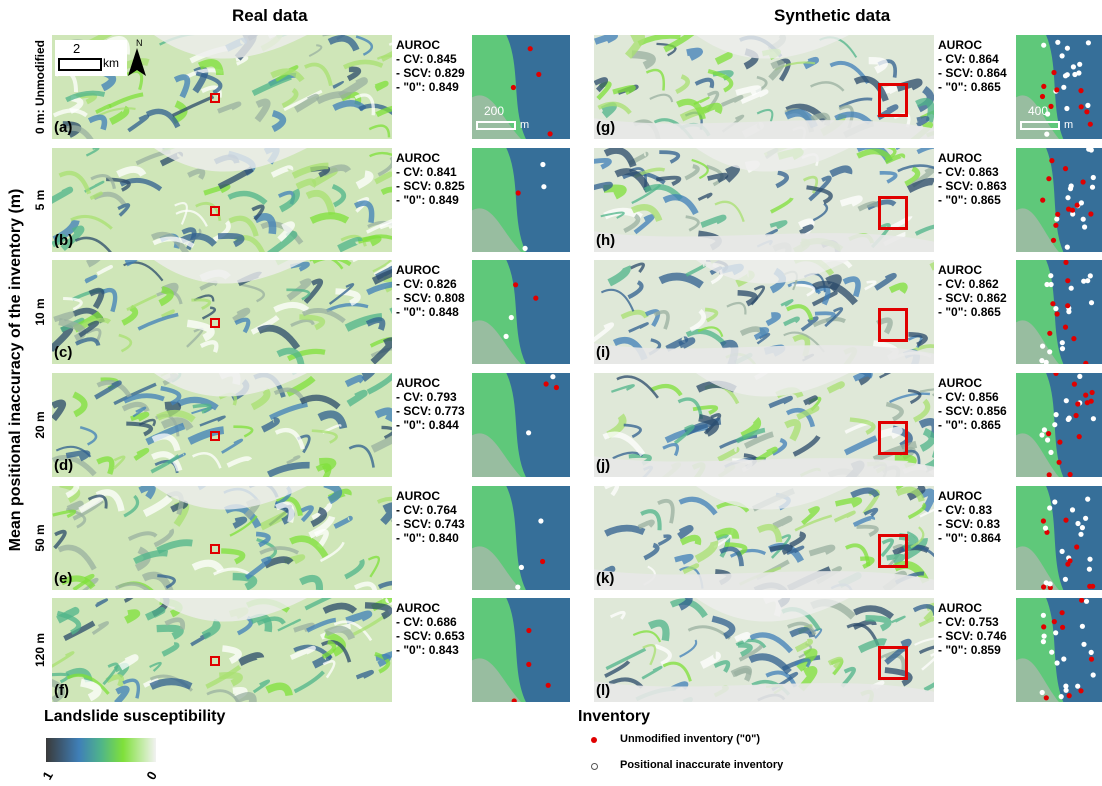 This screenshot has width=1102, height=786. What do you see at coordinates (504, 119) in the screenshot?
I see `real-inset-scale-bar: 200 m` at bounding box center [504, 119].